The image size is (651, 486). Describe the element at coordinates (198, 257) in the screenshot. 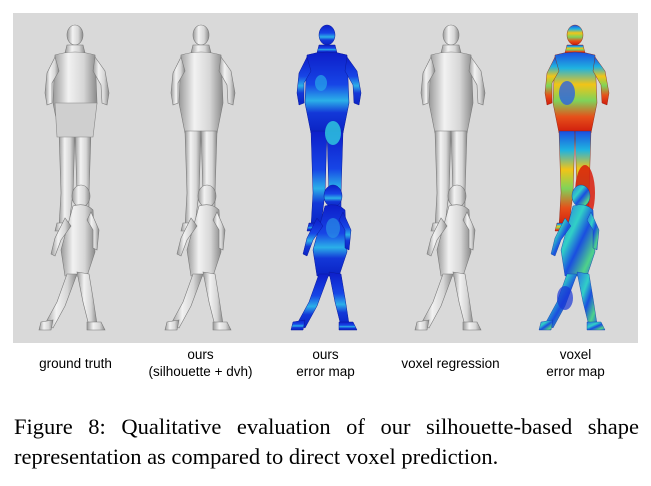

I see `render-ours-bottom` at that location.